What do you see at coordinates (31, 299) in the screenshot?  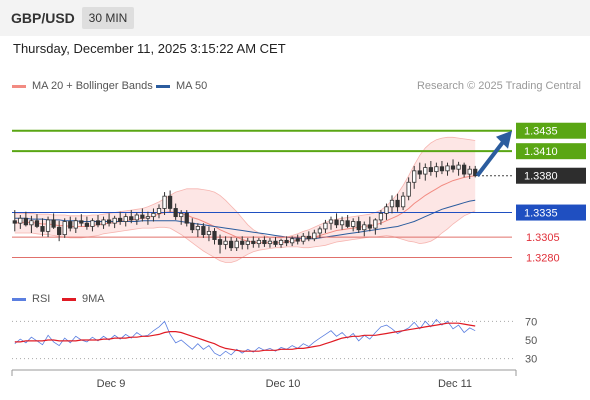 I see `legend-rsi: RSI` at bounding box center [31, 299].